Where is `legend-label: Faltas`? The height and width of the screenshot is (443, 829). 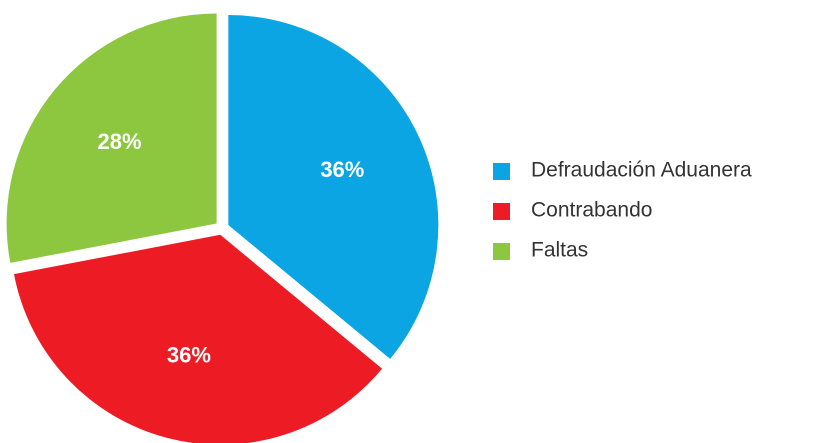
legend-label: Faltas is located at coordinates (559, 250).